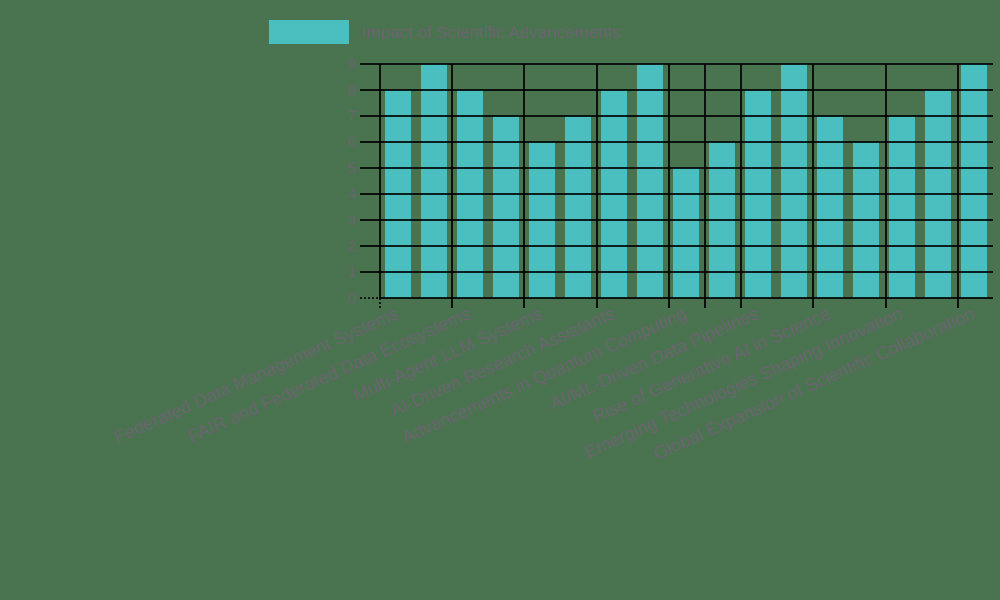 This screenshot has width=1000, height=600. Describe the element at coordinates (352, 272) in the screenshot. I see `y-tick-label: 1` at that location.